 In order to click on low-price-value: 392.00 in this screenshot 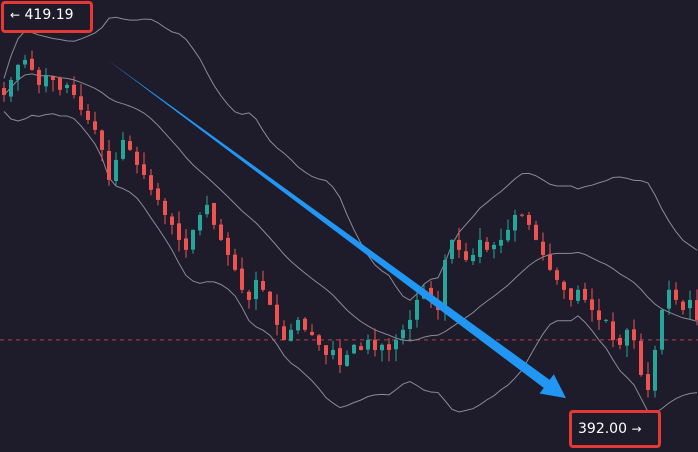, I will do `click(602, 429)`.